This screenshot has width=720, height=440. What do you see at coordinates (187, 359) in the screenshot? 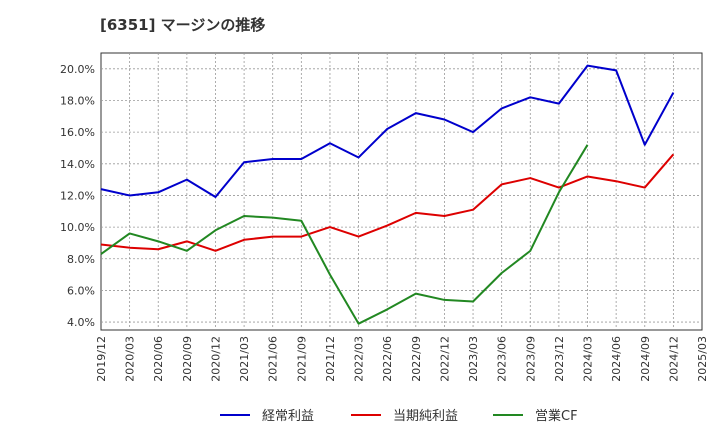
I see `x-tick-label: 2020/09` at bounding box center [187, 359].